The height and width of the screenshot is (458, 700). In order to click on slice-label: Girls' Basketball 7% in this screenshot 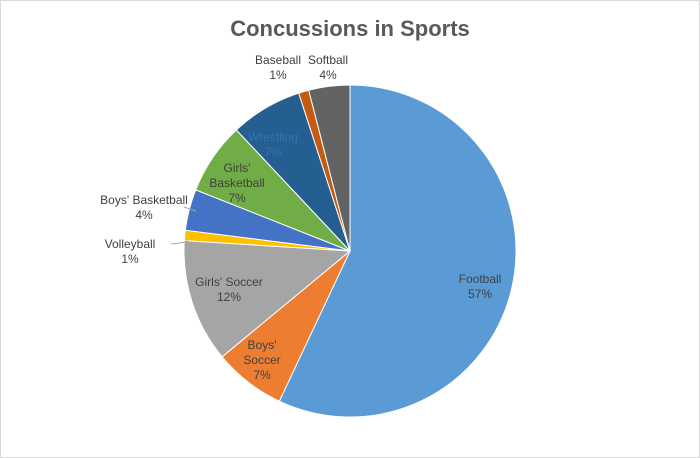, I will do `click(236, 183)`.